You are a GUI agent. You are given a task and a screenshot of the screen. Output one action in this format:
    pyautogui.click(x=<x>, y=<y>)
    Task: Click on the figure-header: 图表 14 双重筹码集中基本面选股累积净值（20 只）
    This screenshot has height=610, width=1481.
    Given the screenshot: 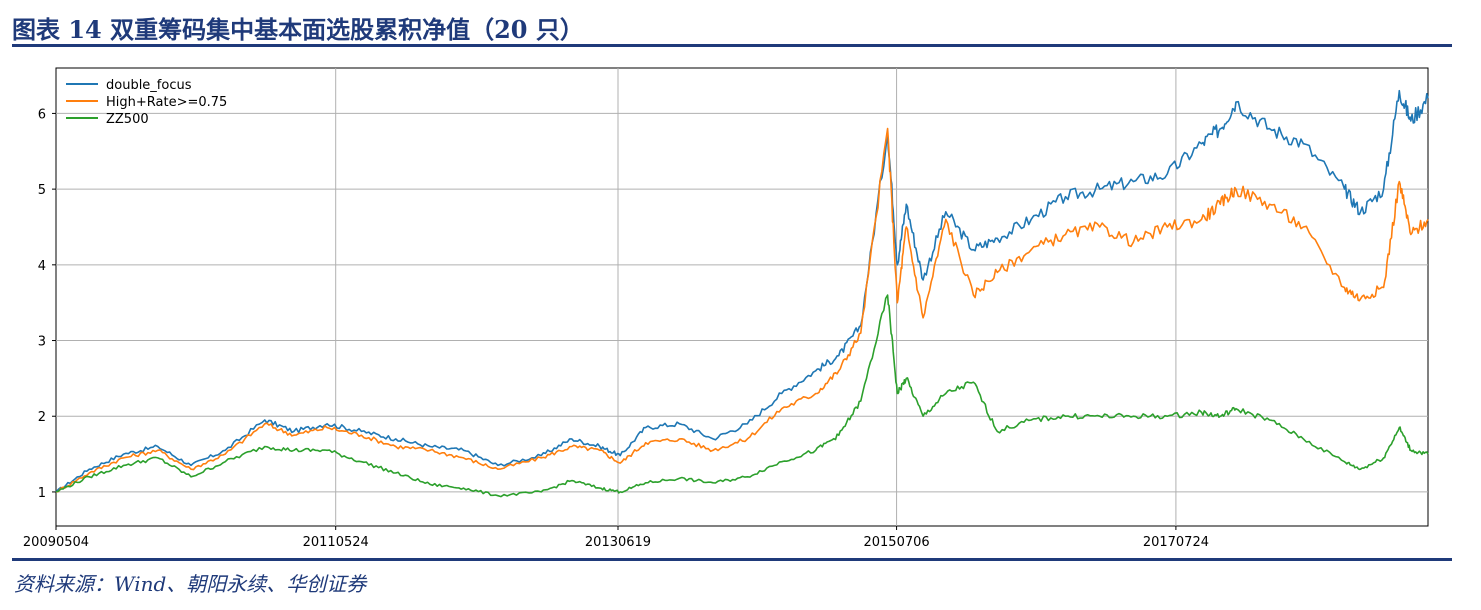 What is the action you would take?
    pyautogui.click(x=732, y=25)
    